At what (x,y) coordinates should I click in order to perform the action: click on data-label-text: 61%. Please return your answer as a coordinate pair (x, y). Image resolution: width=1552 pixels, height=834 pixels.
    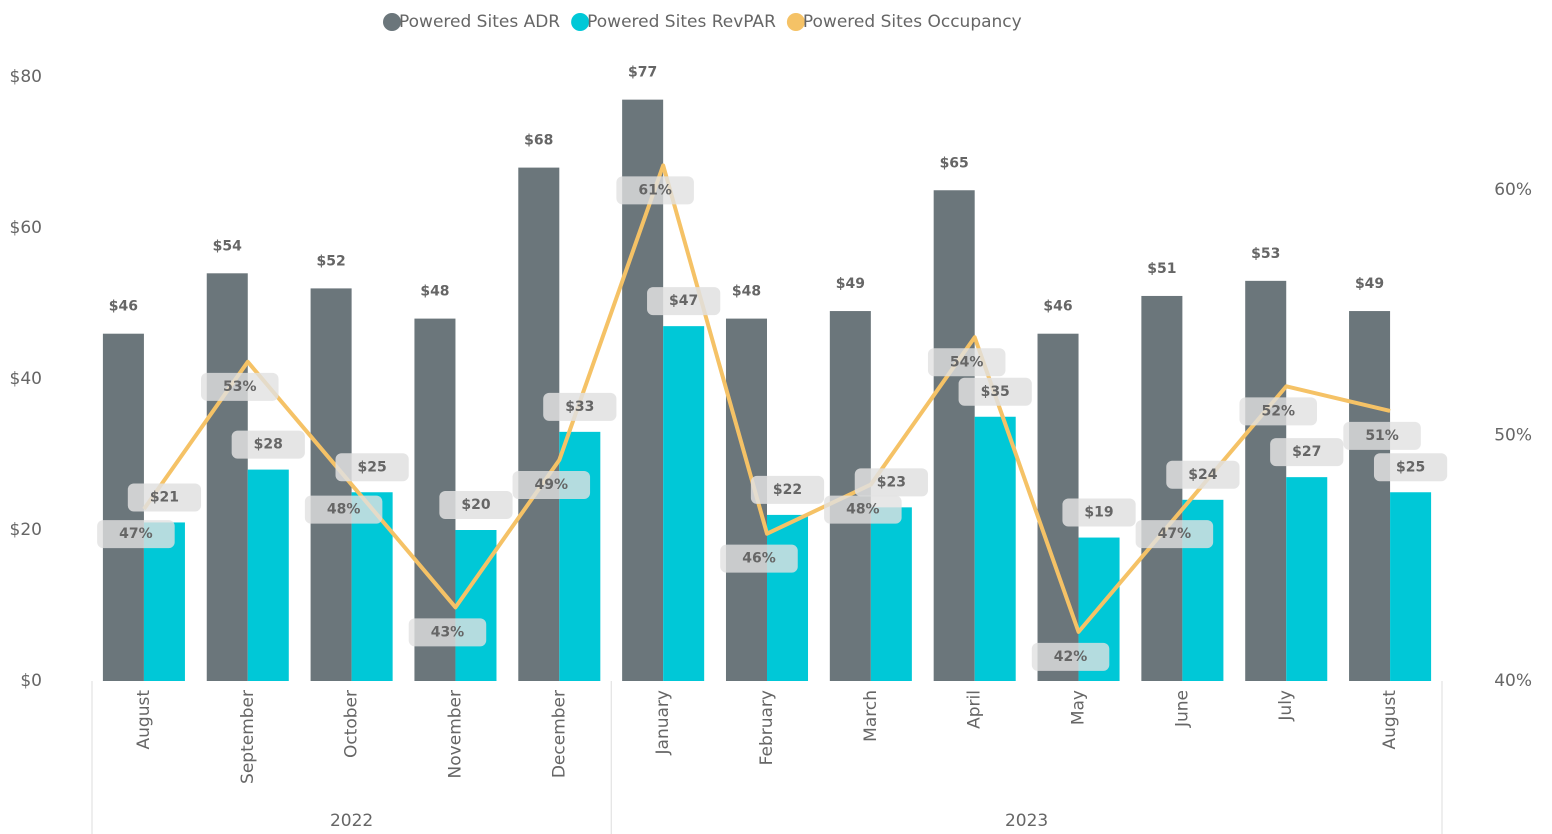
    Looking at the image, I should click on (655, 190).